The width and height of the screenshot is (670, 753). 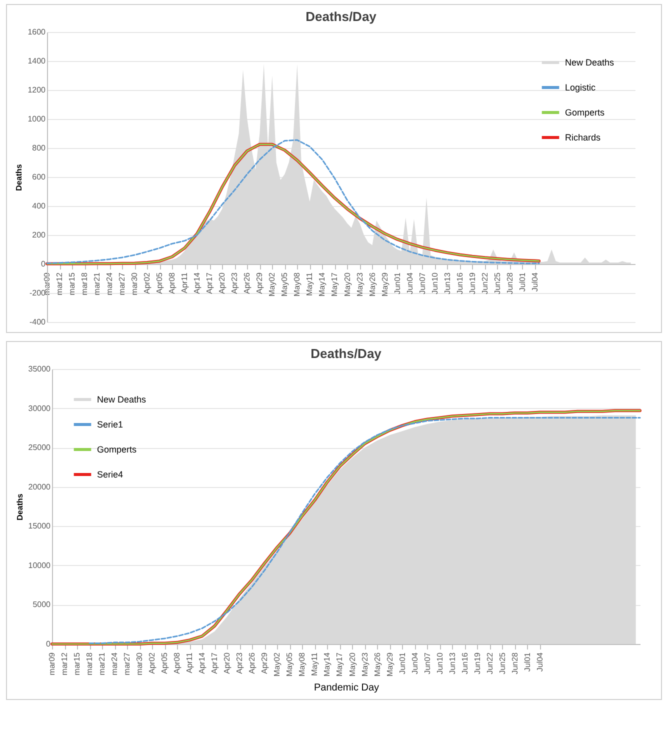 What do you see at coordinates (40, 408) in the screenshot?
I see `y-tick-label: 30000` at bounding box center [40, 408].